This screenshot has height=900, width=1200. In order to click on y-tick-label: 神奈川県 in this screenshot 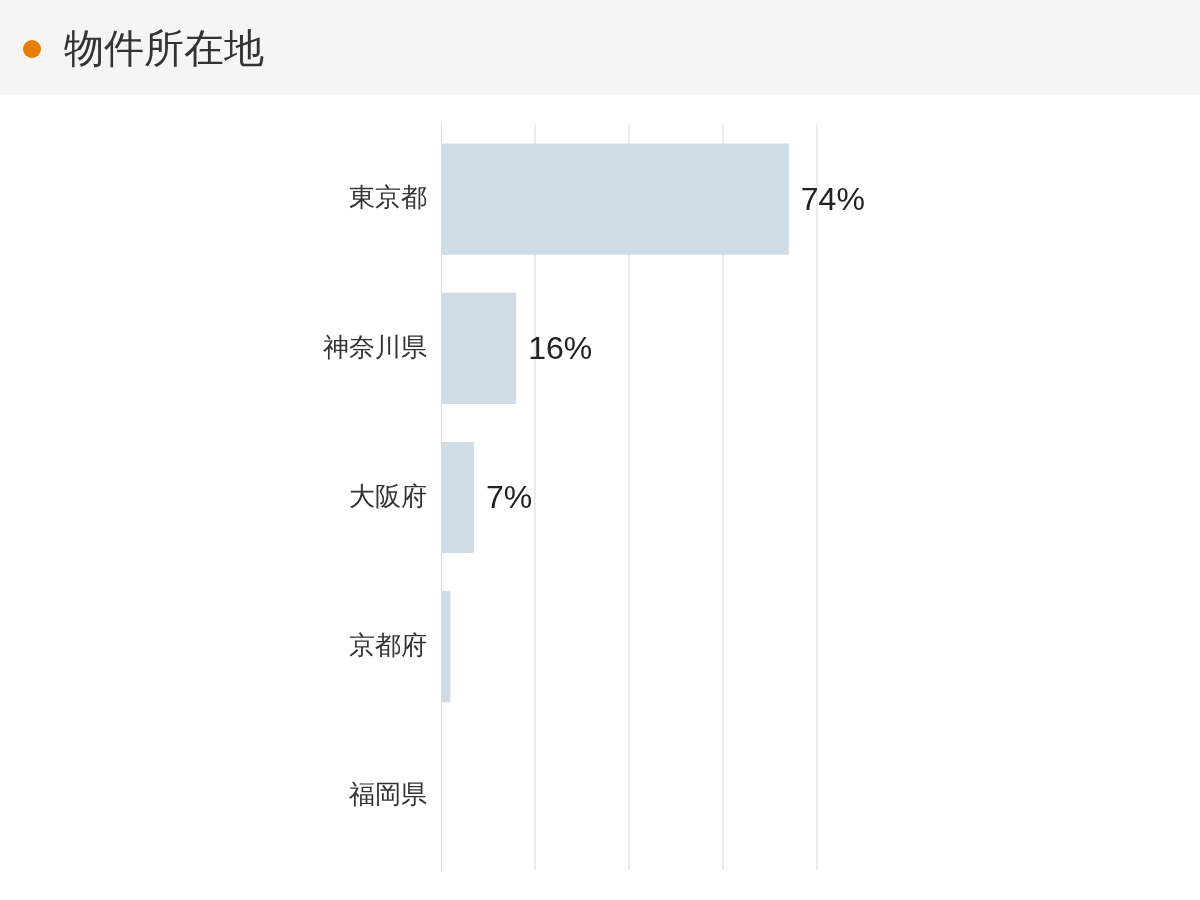, I will do `click(375, 346)`.